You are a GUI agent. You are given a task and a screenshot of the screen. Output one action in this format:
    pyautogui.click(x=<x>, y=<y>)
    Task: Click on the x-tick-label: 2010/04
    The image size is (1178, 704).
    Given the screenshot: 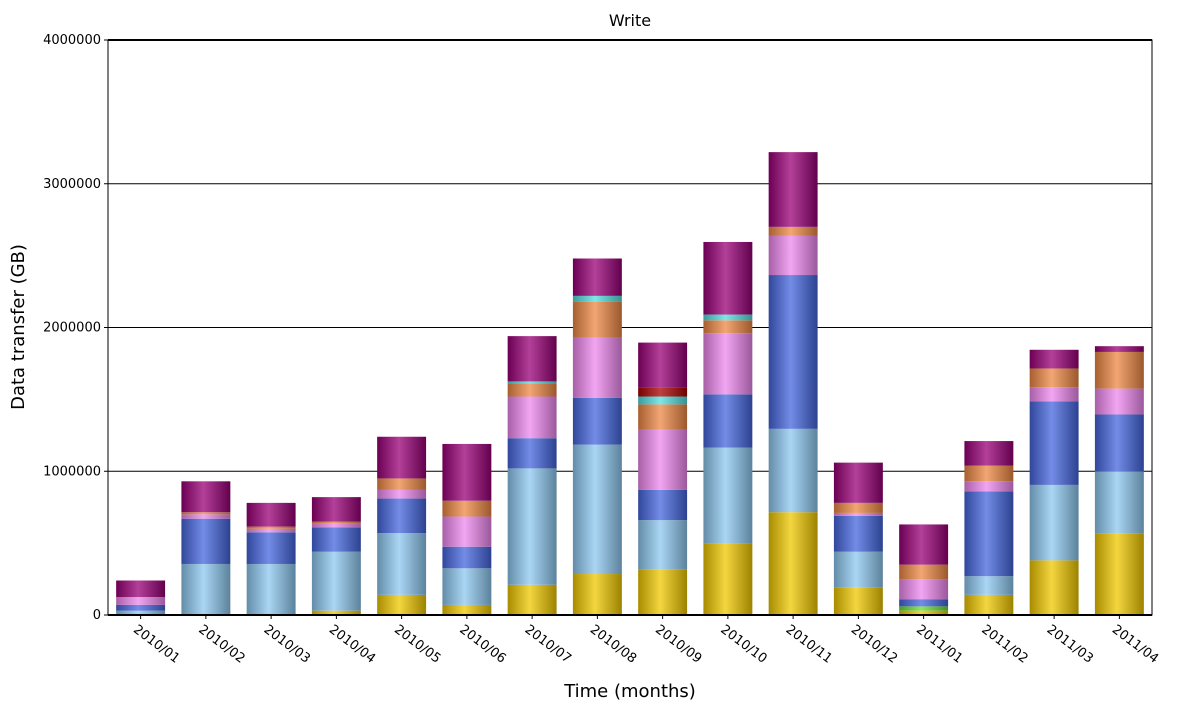 What is the action you would take?
    pyautogui.click(x=352, y=644)
    